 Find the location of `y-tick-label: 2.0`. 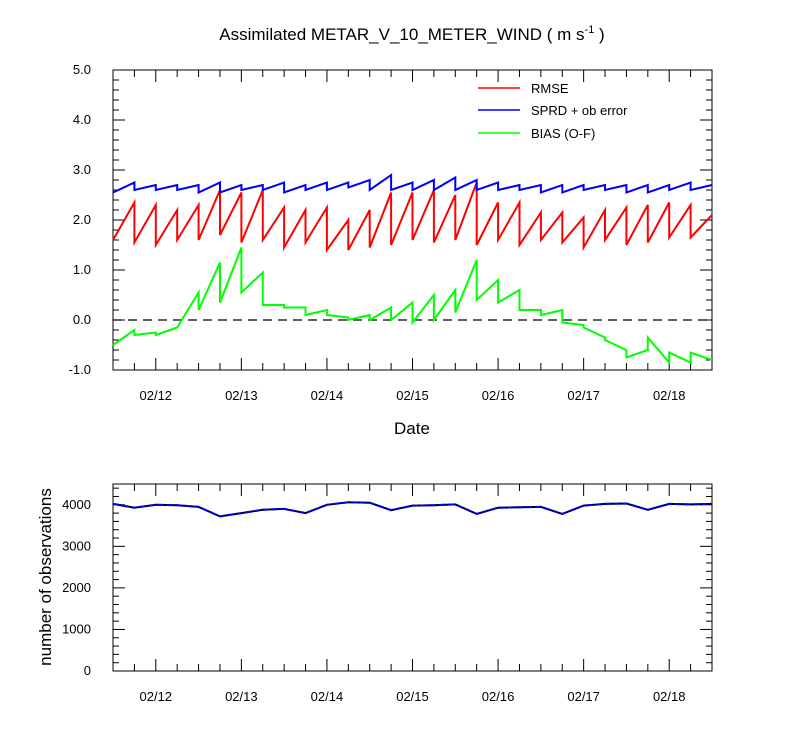

y-tick-label: 2.0 is located at coordinates (82, 219).